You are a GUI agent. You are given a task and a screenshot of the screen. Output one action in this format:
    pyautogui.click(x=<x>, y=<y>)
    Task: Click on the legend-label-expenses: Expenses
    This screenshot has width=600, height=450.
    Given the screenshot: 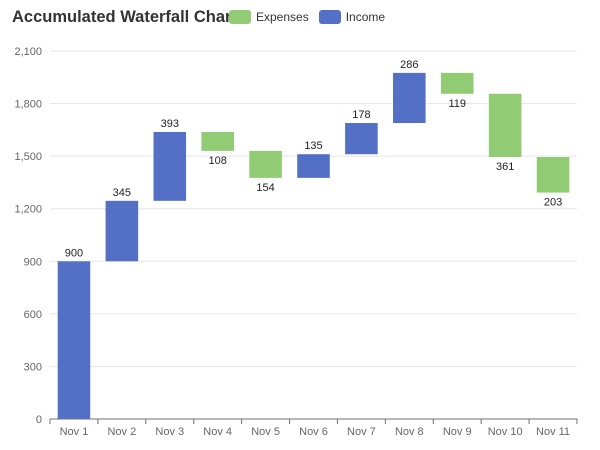 What is the action you would take?
    pyautogui.click(x=282, y=17)
    